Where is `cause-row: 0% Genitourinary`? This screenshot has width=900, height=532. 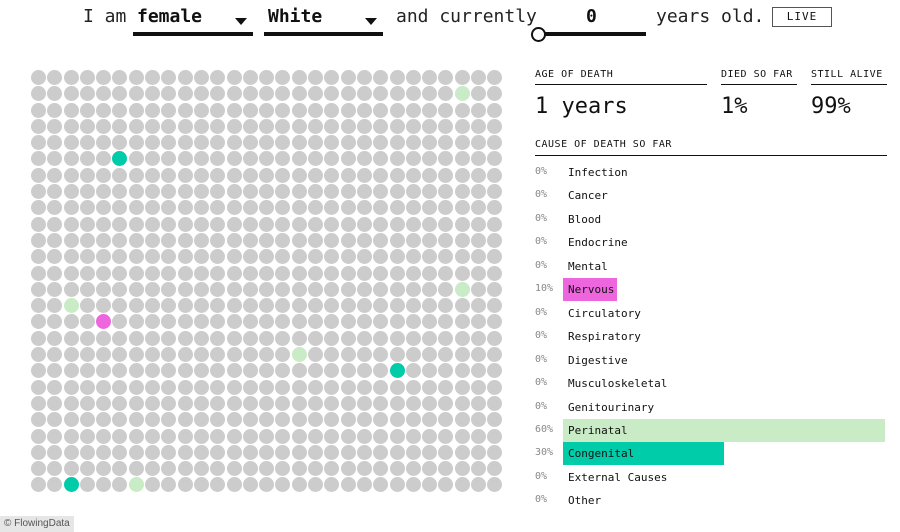 cause-row: 0% Genitourinary is located at coordinates (711, 407).